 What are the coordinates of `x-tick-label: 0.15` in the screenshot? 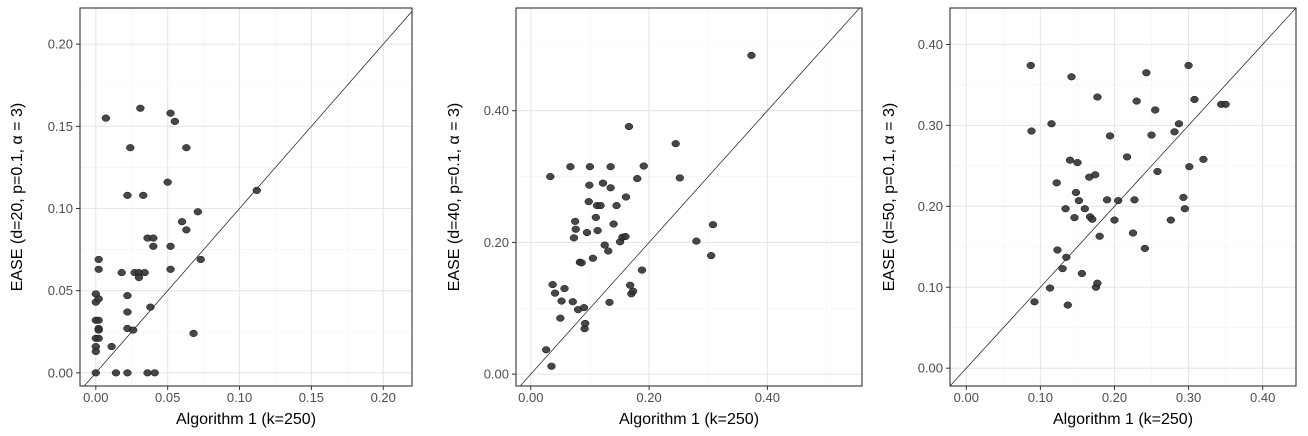 It's located at (311, 397).